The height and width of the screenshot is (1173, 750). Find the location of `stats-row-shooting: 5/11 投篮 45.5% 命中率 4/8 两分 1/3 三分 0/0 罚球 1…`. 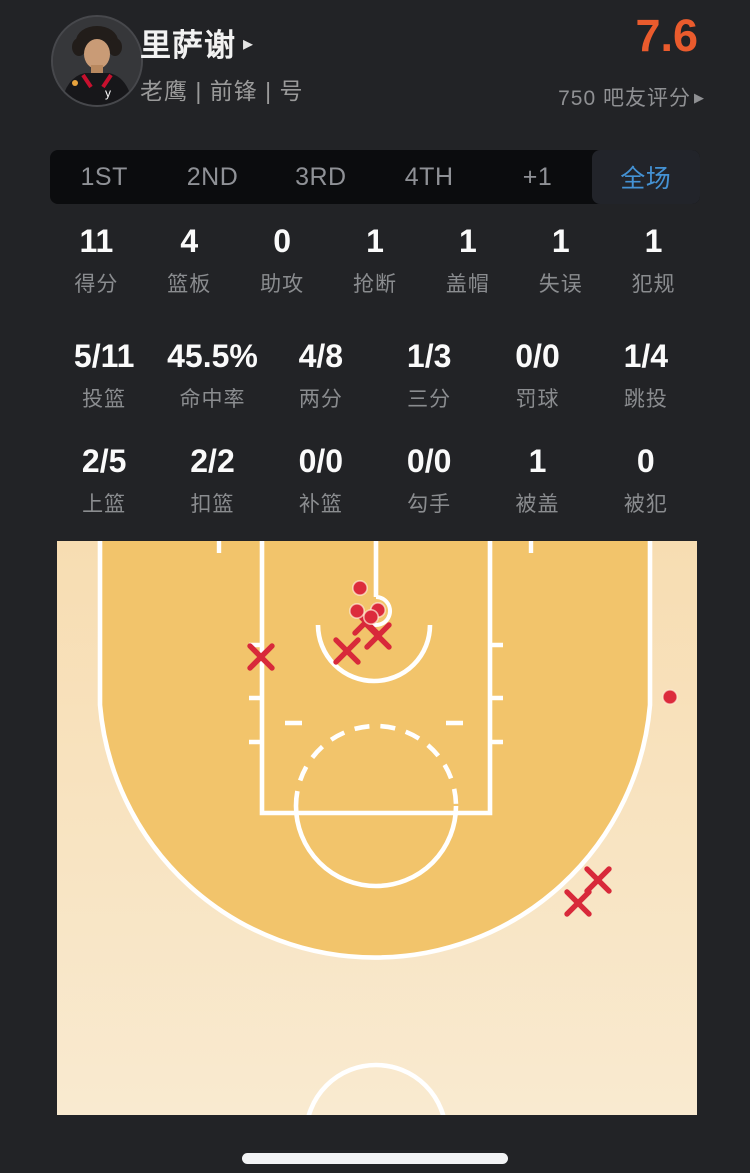

stats-row-shooting: 5/11 投篮 45.5% 命中率 4/8 两分 1/3 三分 0/0 罚球 1… is located at coordinates (375, 375).